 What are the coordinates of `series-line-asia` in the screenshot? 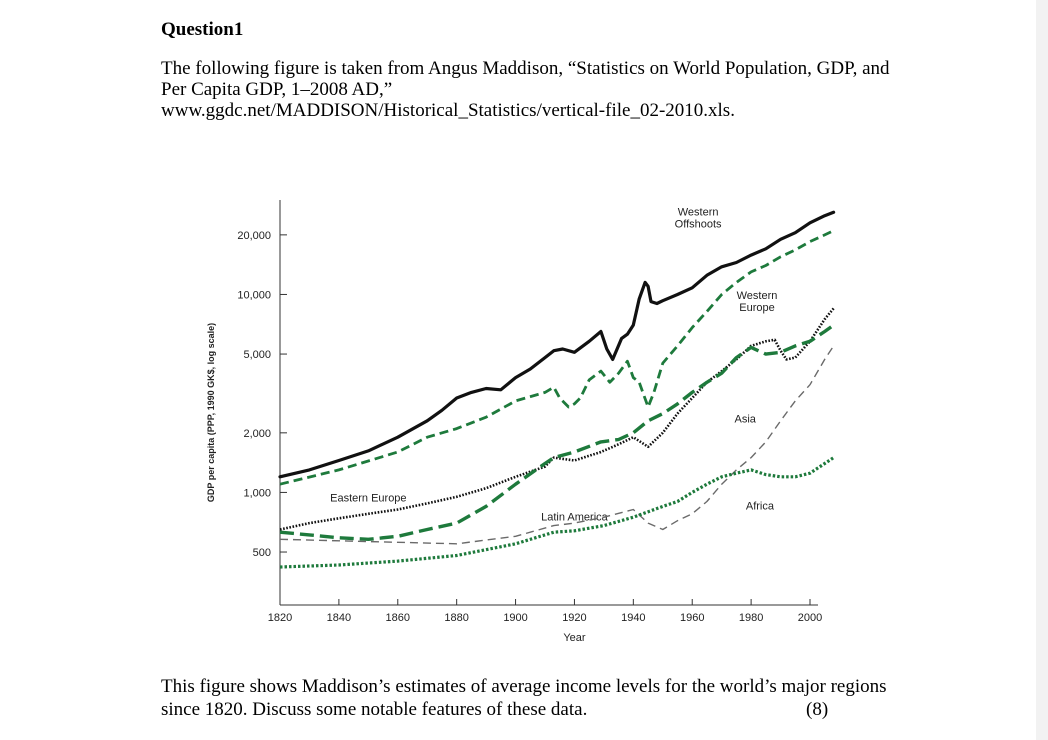 It's located at (557, 445).